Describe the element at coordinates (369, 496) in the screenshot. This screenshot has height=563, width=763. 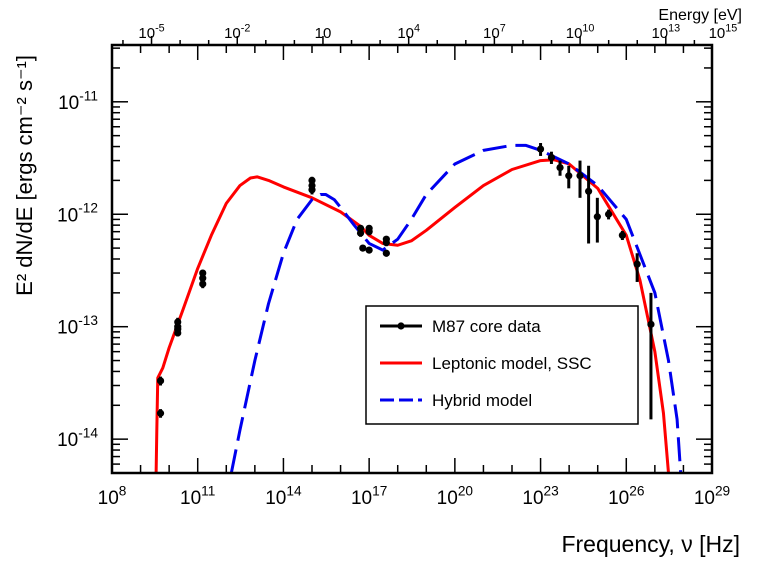
I see `x-tick-label: 1017` at that location.